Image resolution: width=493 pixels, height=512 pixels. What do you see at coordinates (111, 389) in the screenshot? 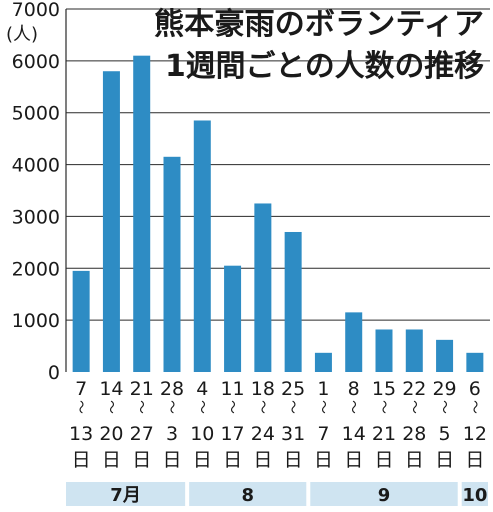
I see `x-tick-start: 14` at bounding box center [111, 389].